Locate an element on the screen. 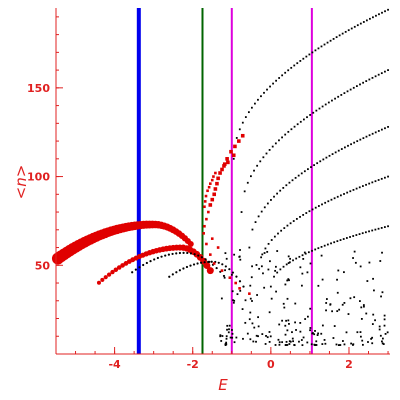  y-axis-label: <n> is located at coordinates (21, 182).